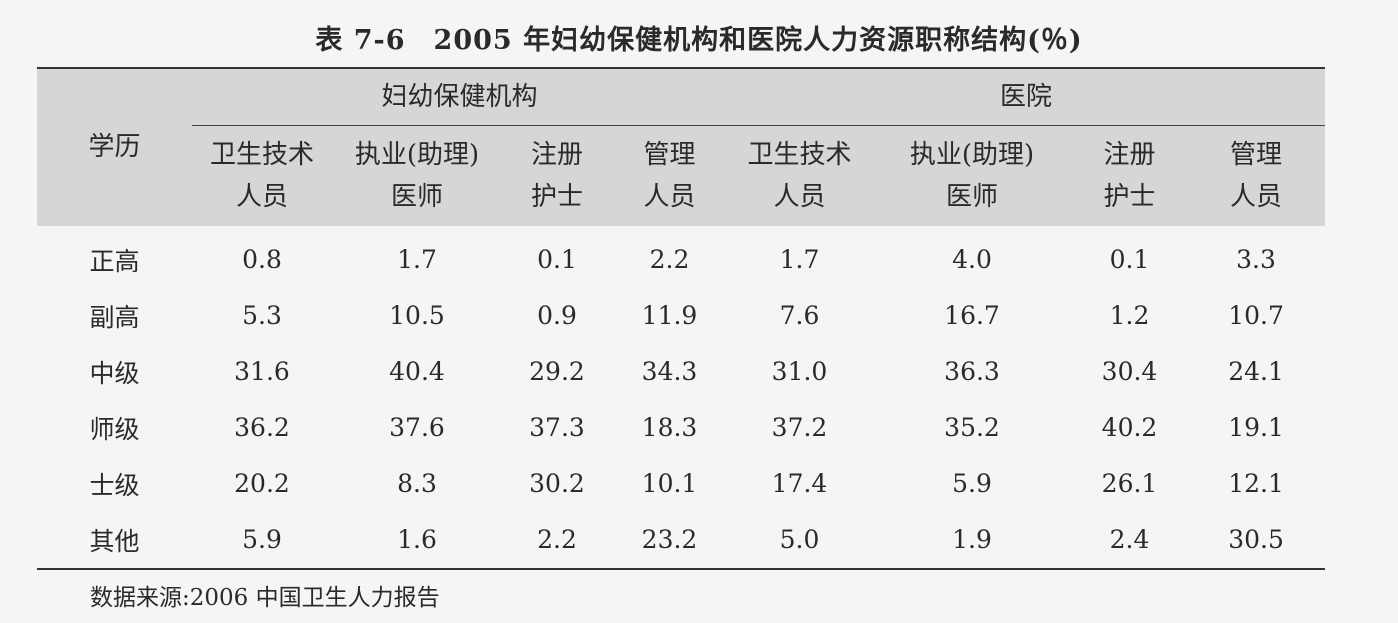 This screenshot has height=623, width=1398. Describe the element at coordinates (114, 541) in the screenshot. I see `row-label: 其他` at that location.